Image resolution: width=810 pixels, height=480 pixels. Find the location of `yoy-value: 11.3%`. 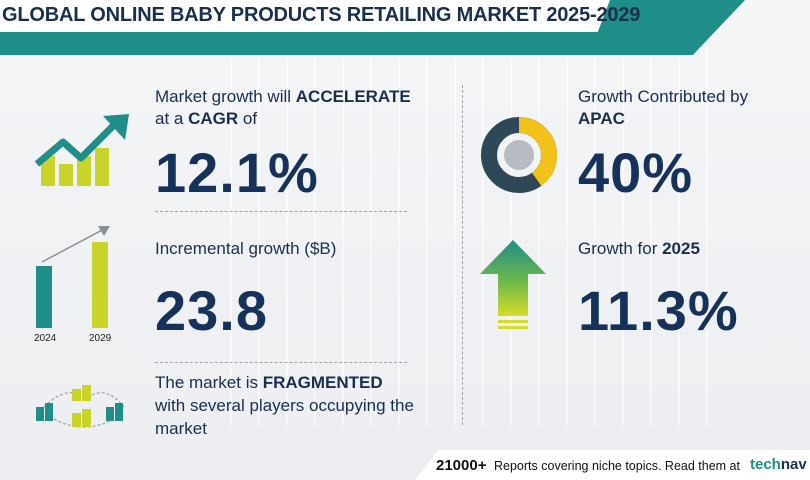

yoy-value: 11.3% is located at coordinates (658, 310).